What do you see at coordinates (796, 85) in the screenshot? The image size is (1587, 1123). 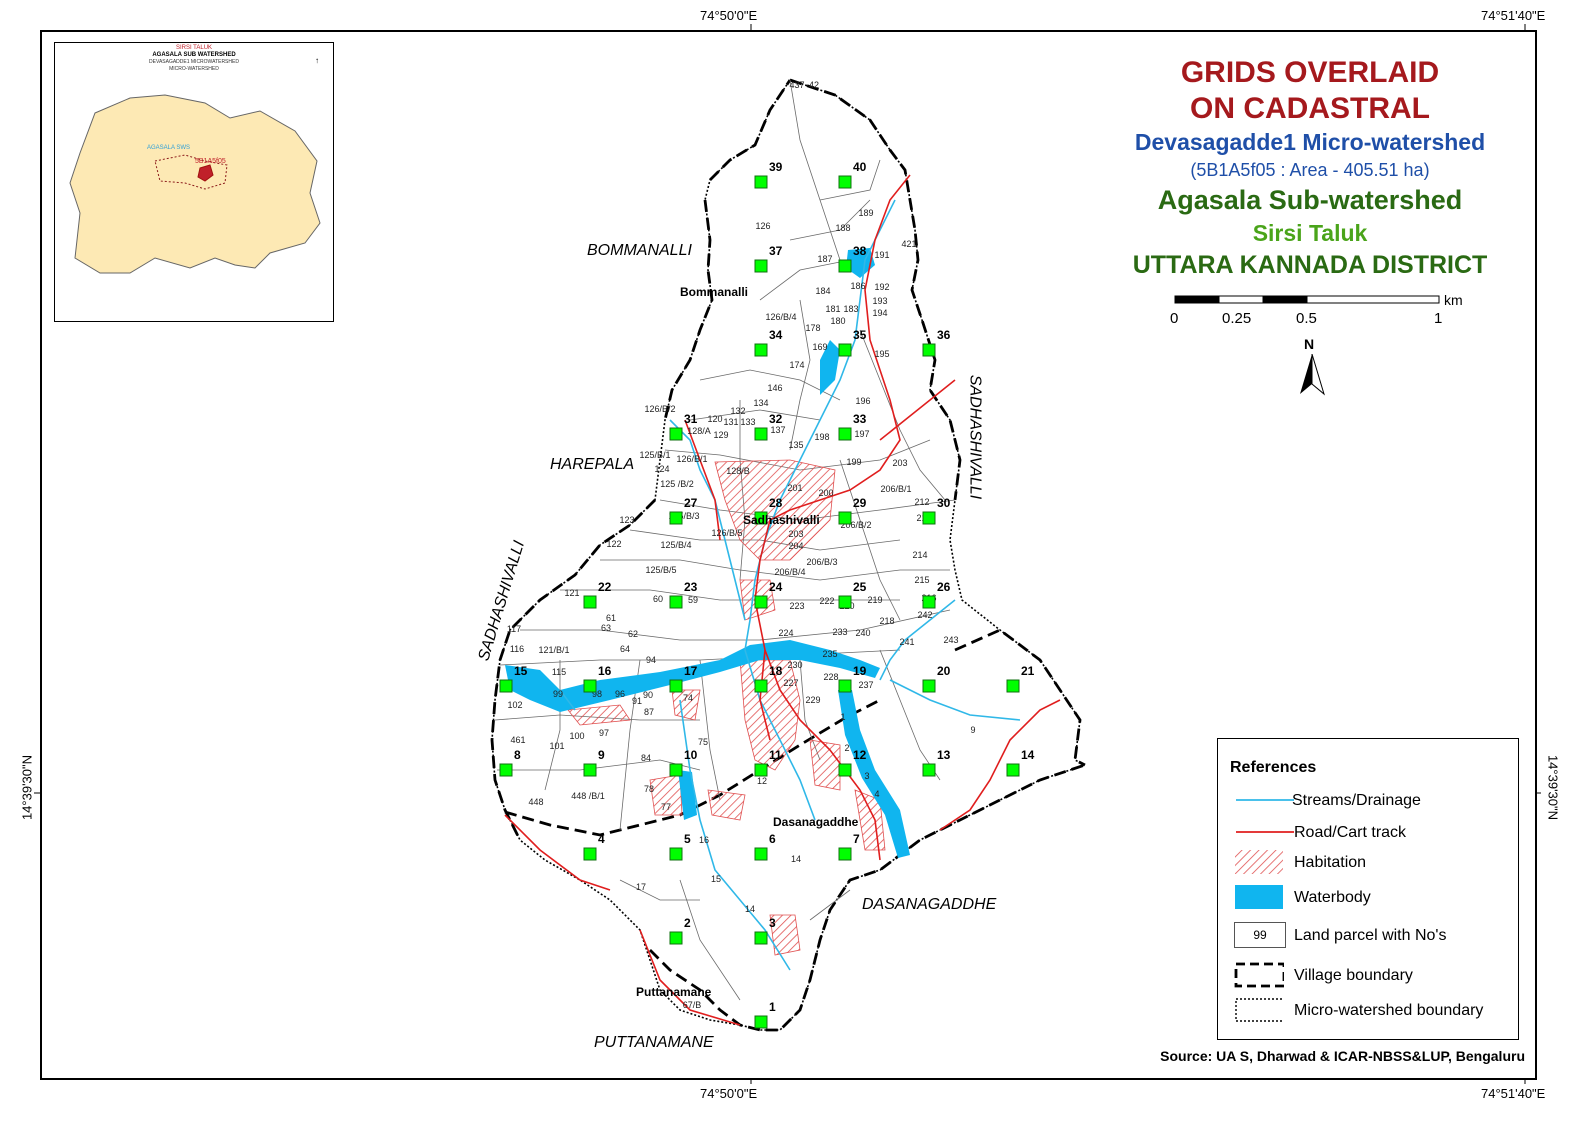 I see `parcel-number: 437` at bounding box center [796, 85].